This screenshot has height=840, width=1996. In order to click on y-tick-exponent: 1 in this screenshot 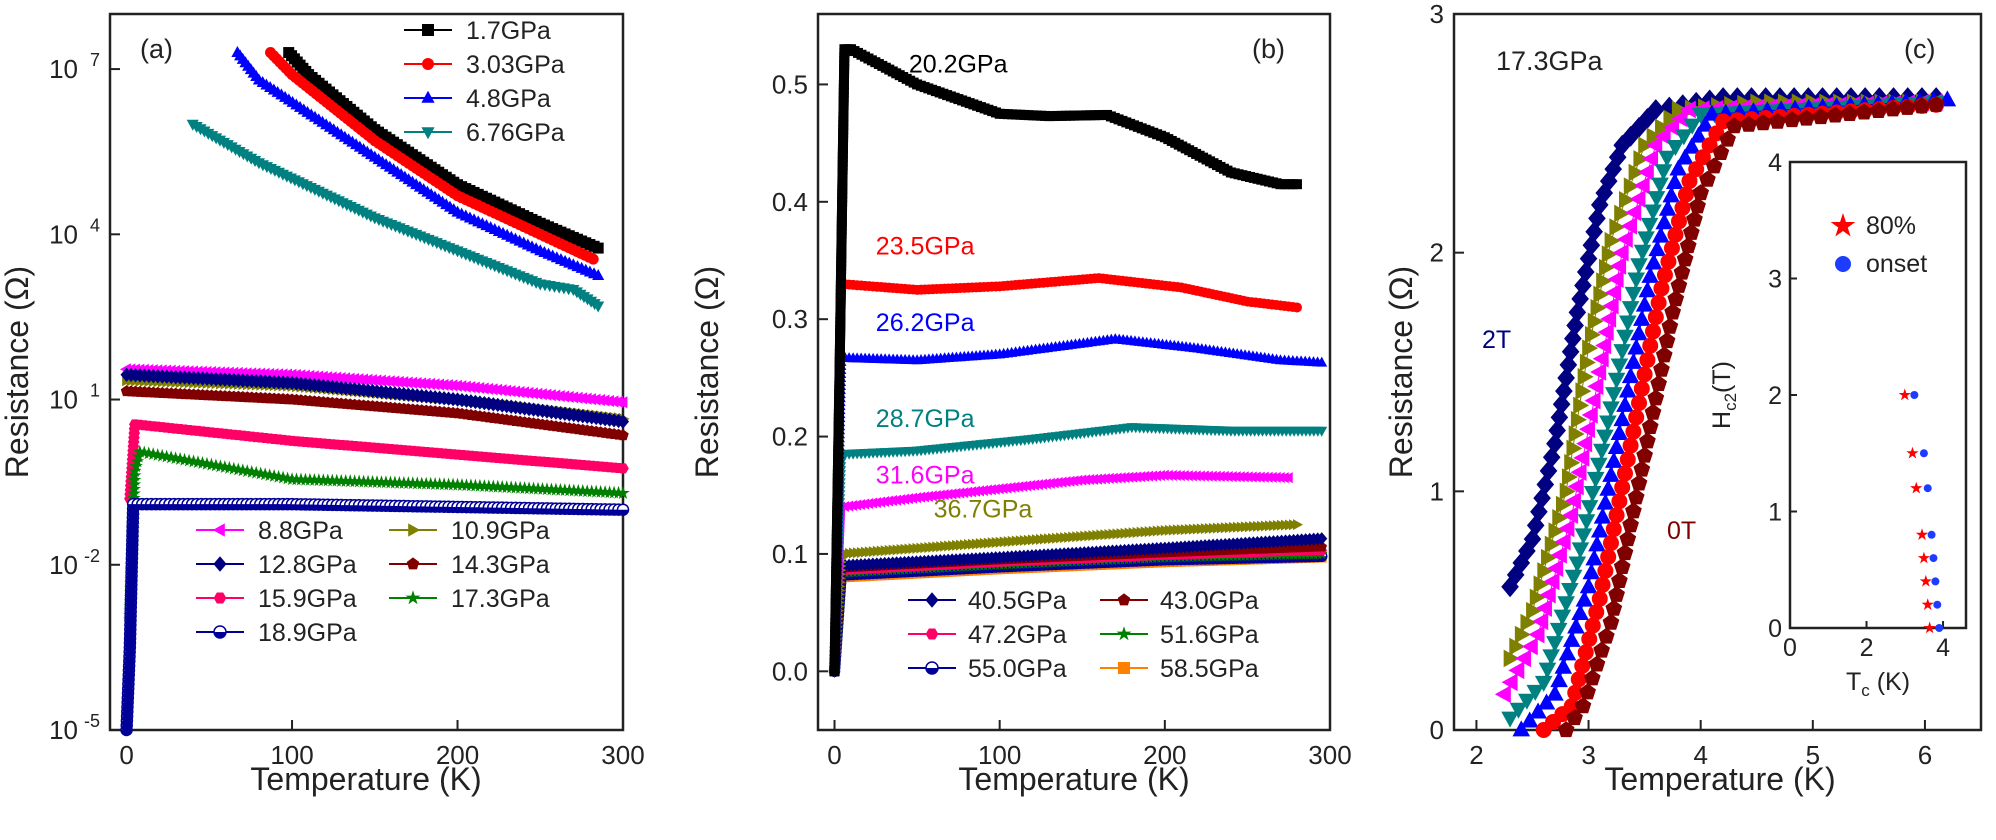, I will do `click(95, 391)`.